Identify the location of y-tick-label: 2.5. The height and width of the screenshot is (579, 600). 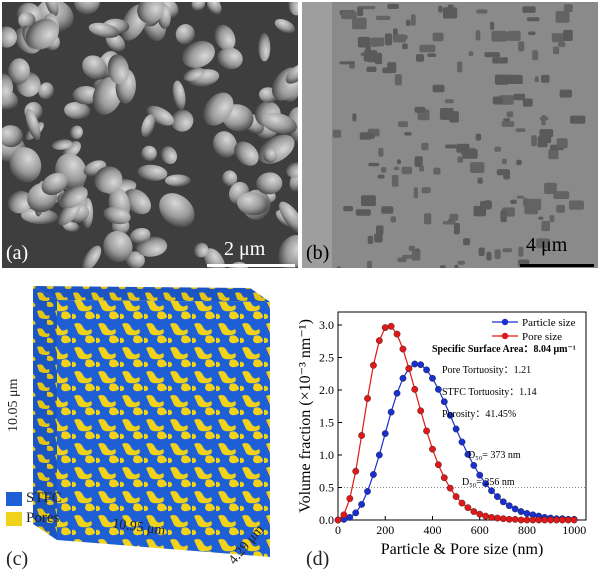
(326, 358).